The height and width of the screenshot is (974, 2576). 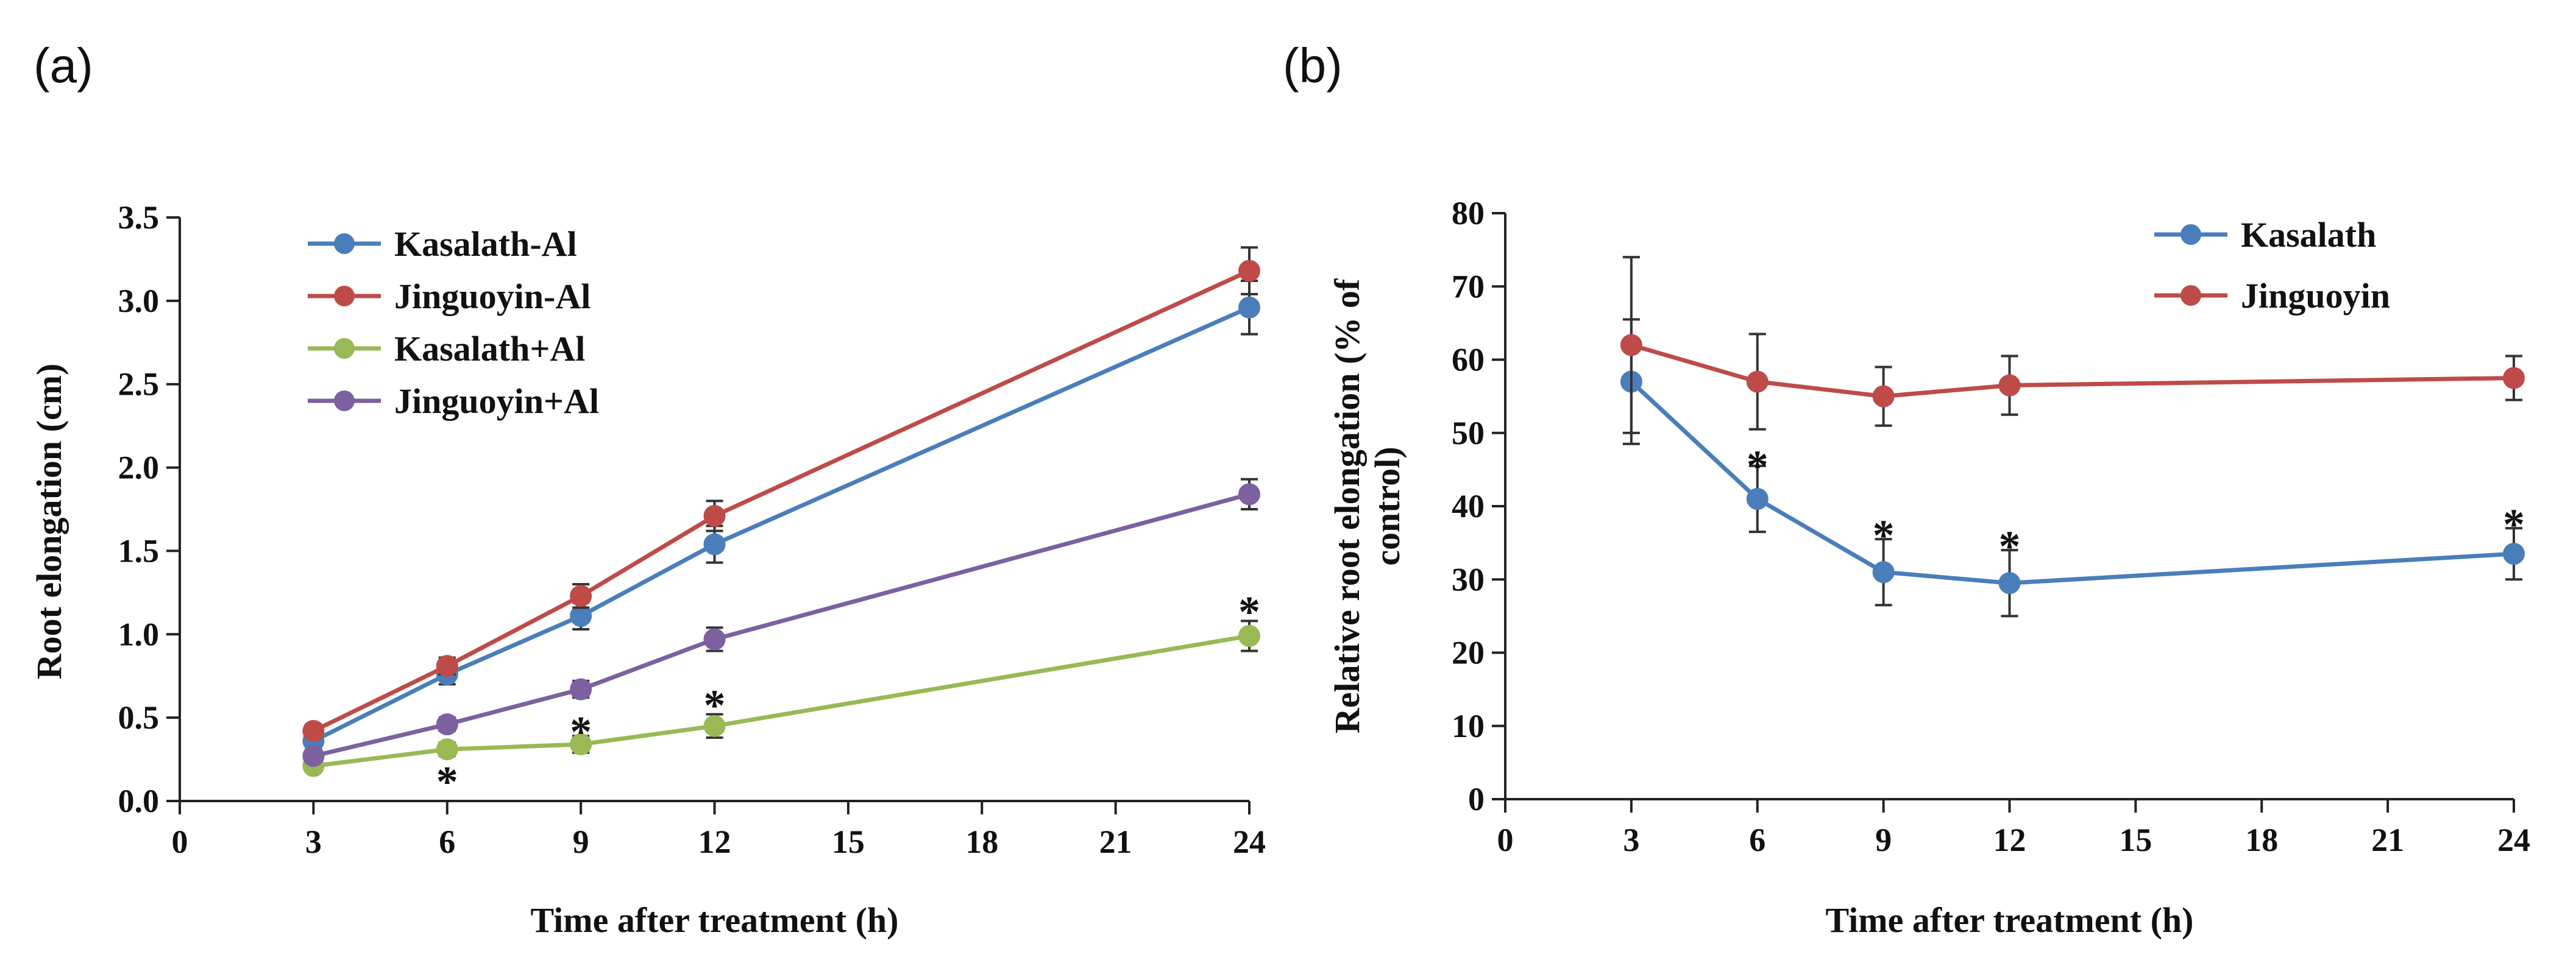 What do you see at coordinates (49, 522) in the screenshot?
I see `y-axis-title: Root elongation (cm)` at bounding box center [49, 522].